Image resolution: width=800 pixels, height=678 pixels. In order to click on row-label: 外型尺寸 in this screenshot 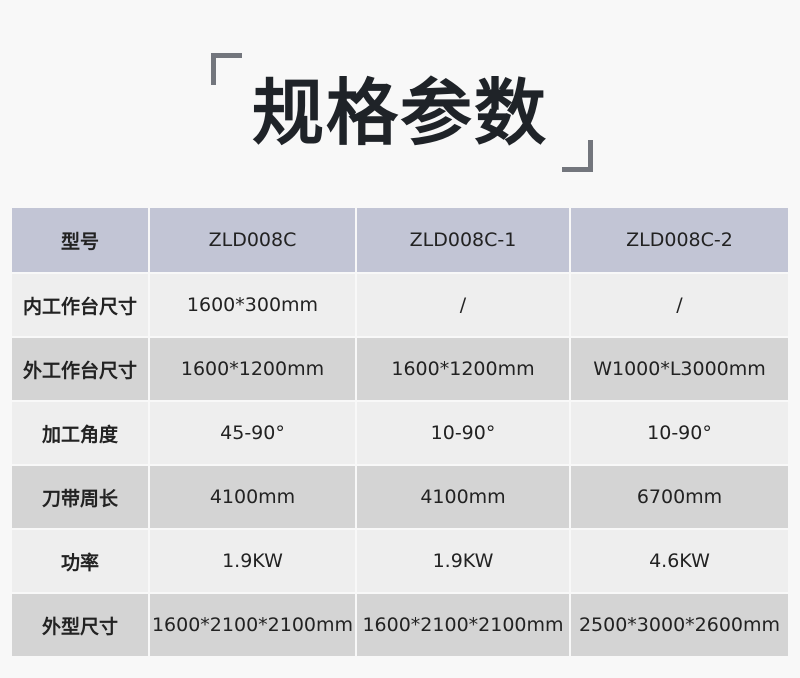, I will do `click(80, 625)`.